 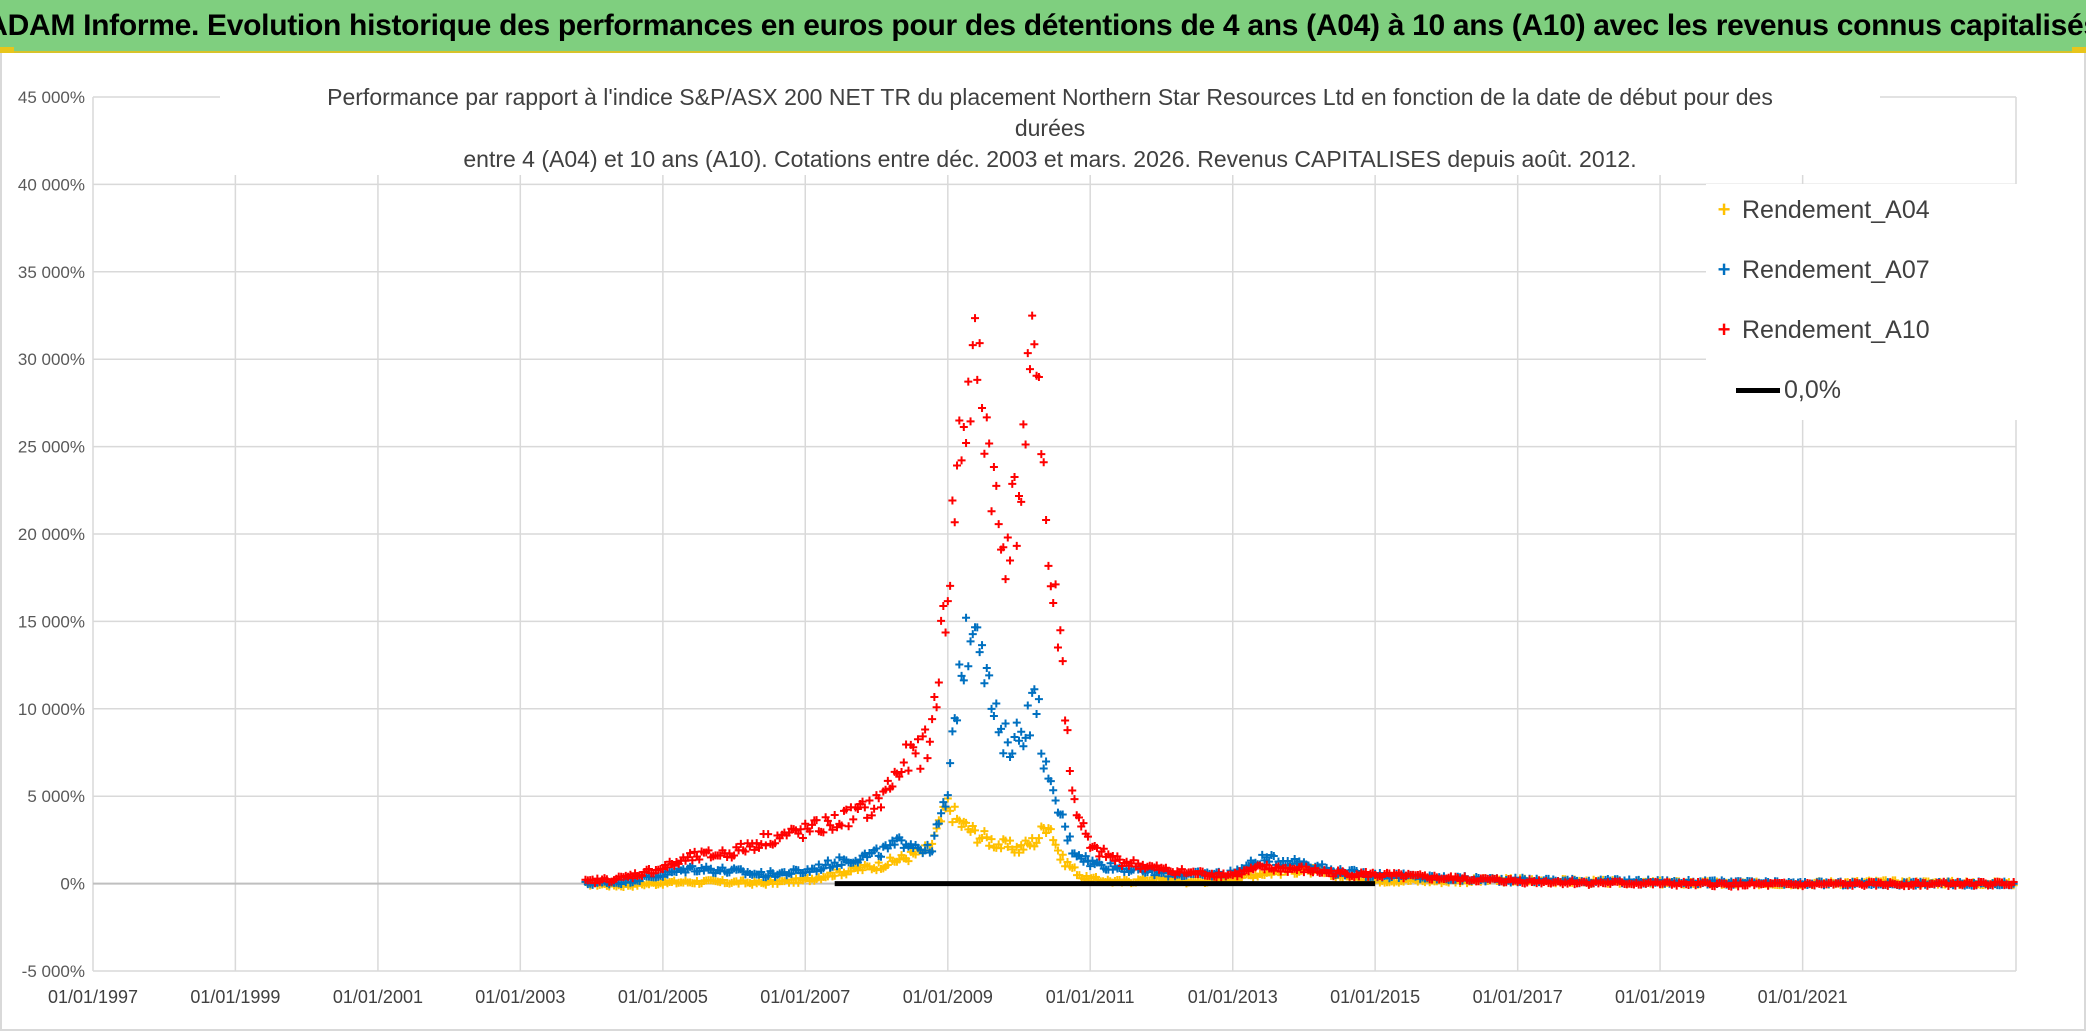 What do you see at coordinates (805, 997) in the screenshot?
I see `x-tick-label: 01/01/2007` at bounding box center [805, 997].